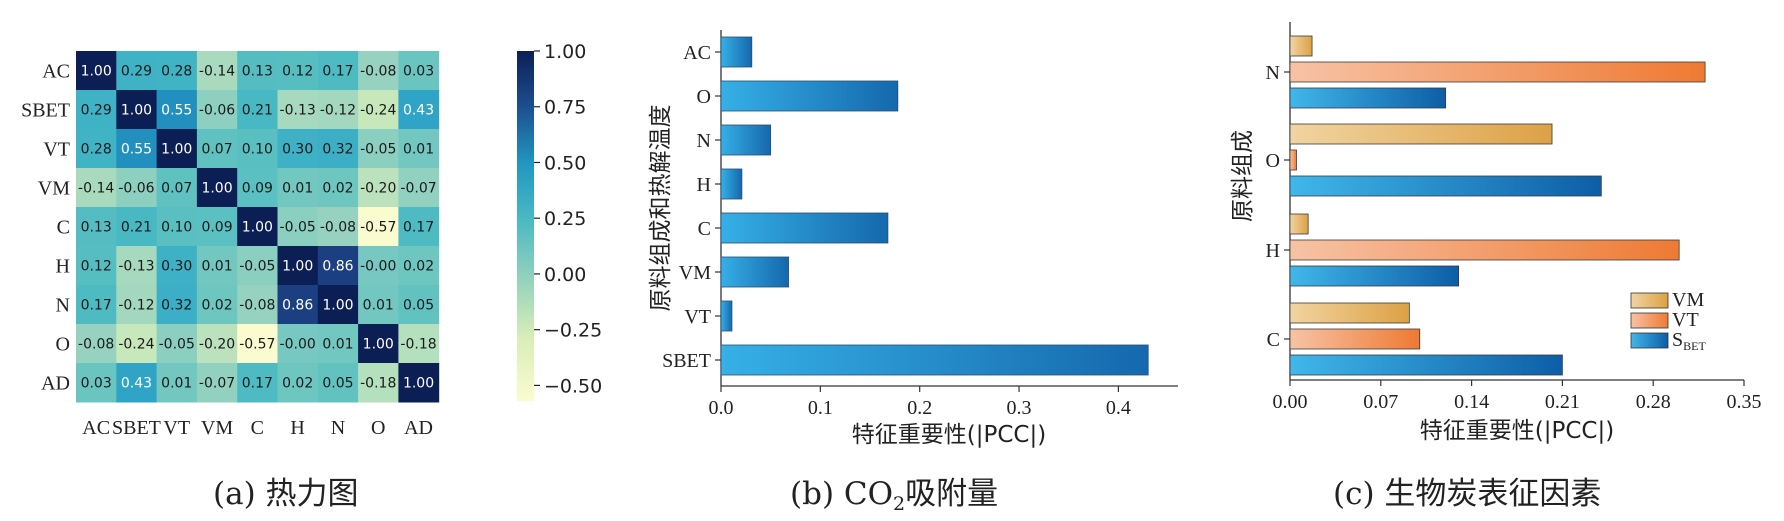 This screenshot has height=521, width=1784. Describe the element at coordinates (56, 72) in the screenshot. I see `heatmap-row-label: AC` at that location.